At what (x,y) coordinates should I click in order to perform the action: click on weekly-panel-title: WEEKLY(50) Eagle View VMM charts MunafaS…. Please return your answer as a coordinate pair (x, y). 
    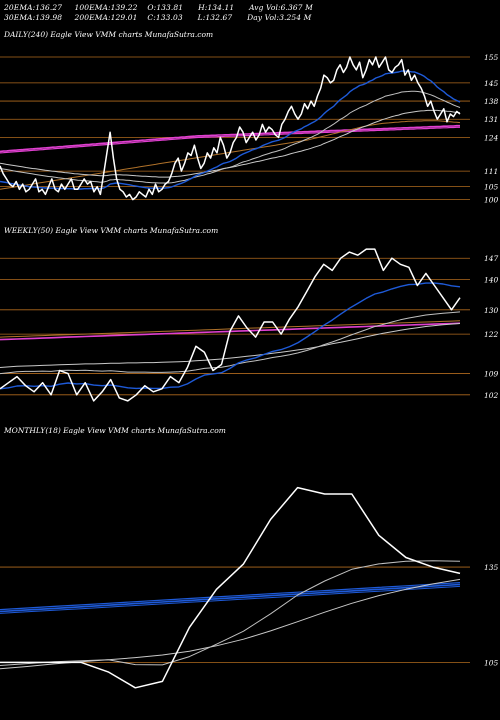
    Looking at the image, I should click on (111, 230).